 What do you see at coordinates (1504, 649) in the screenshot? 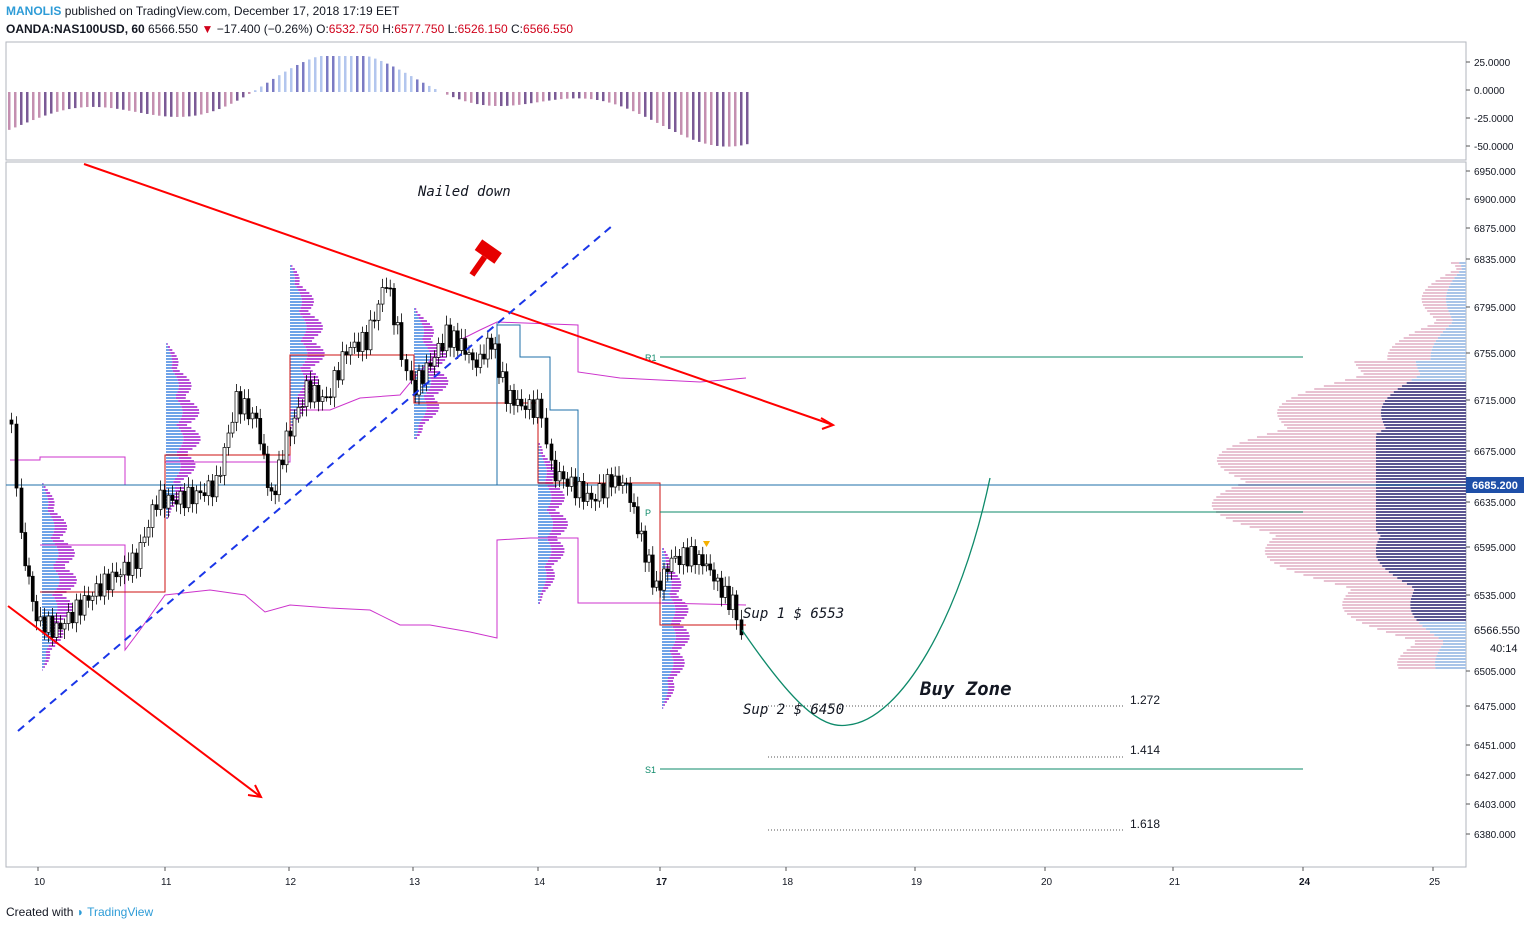
I see `countdown-label: 40:14` at bounding box center [1504, 649].